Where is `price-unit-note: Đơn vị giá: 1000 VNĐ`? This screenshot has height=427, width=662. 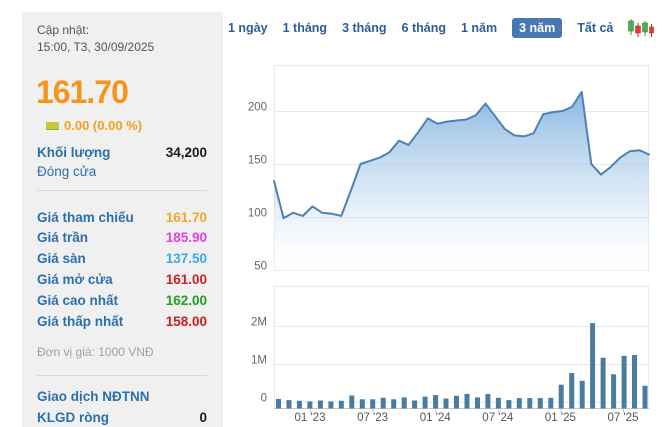
price-unit-note: Đơn vị giá: 1000 VNĐ is located at coordinates (95, 352).